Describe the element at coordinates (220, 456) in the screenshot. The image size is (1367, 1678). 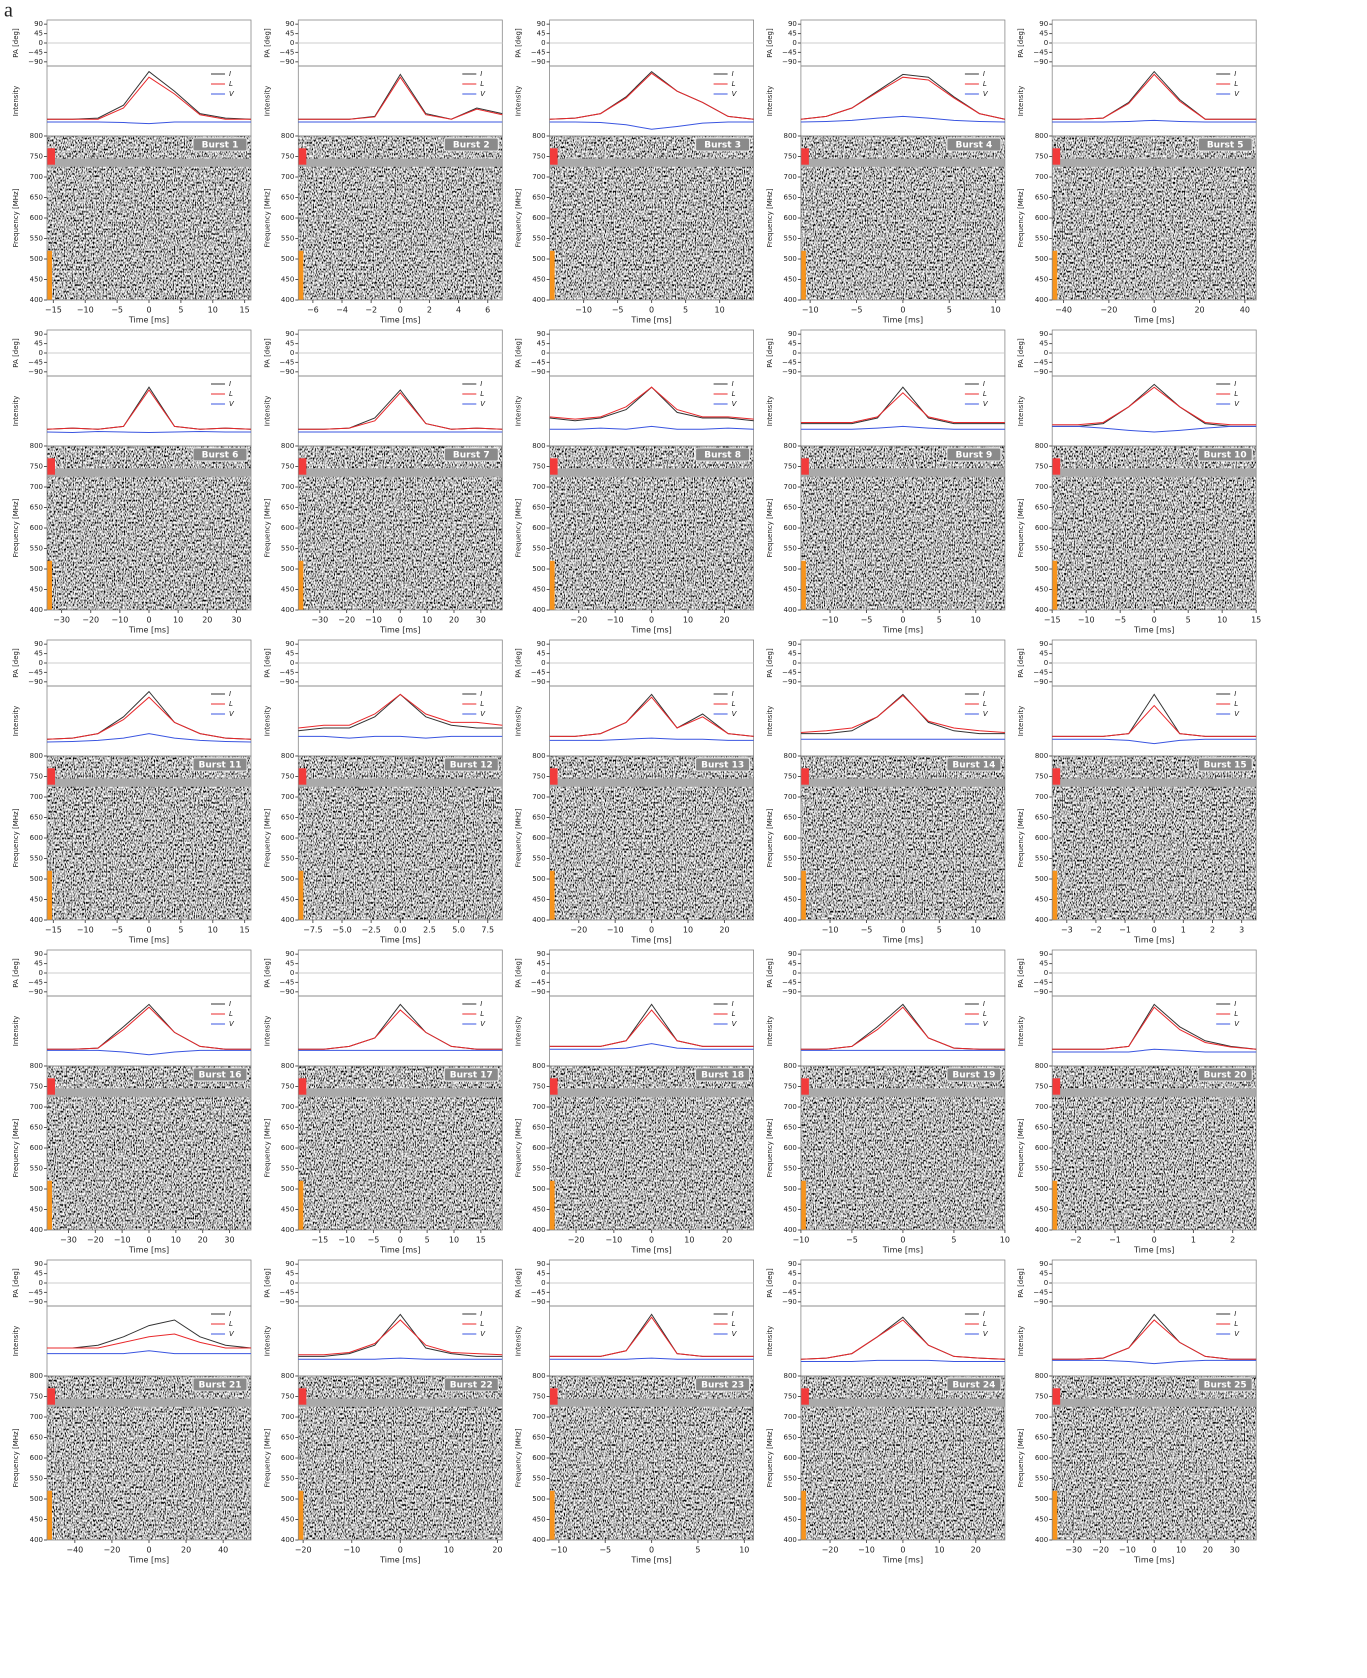
I see `burst-title: Burst 6` at that location.